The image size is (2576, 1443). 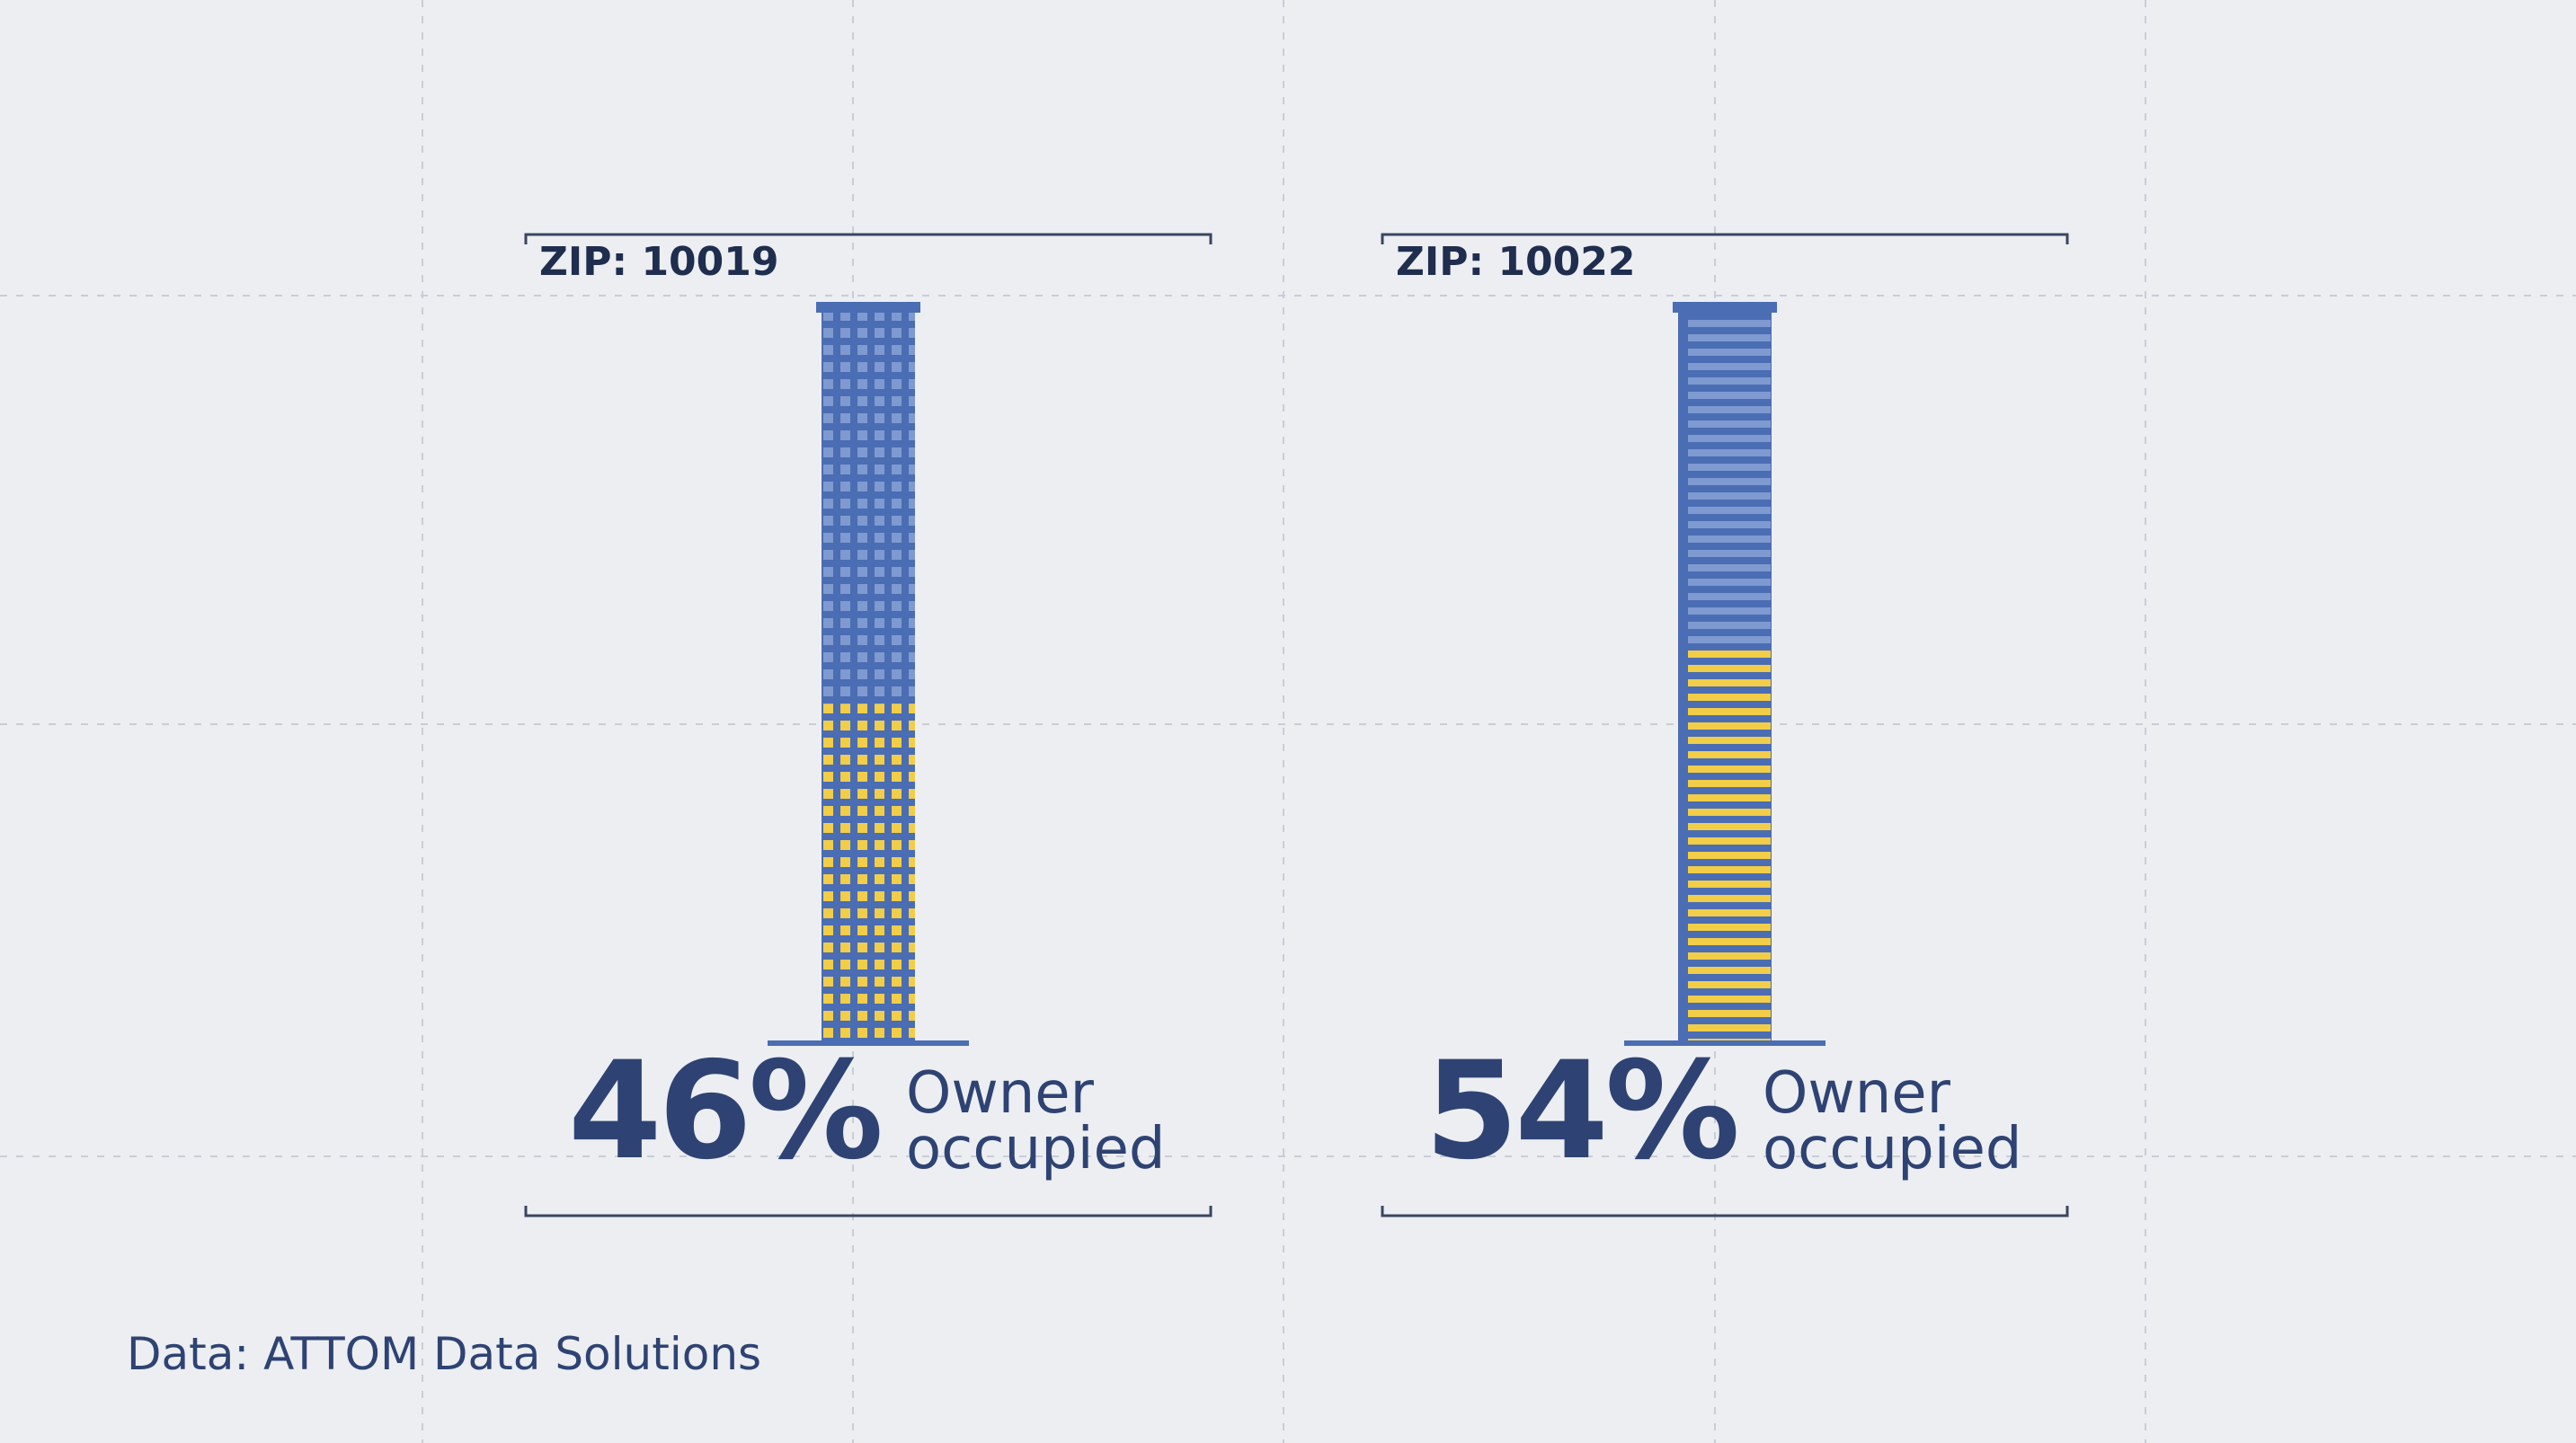 I want to click on value-label: 46%, so click(x=726, y=1112).